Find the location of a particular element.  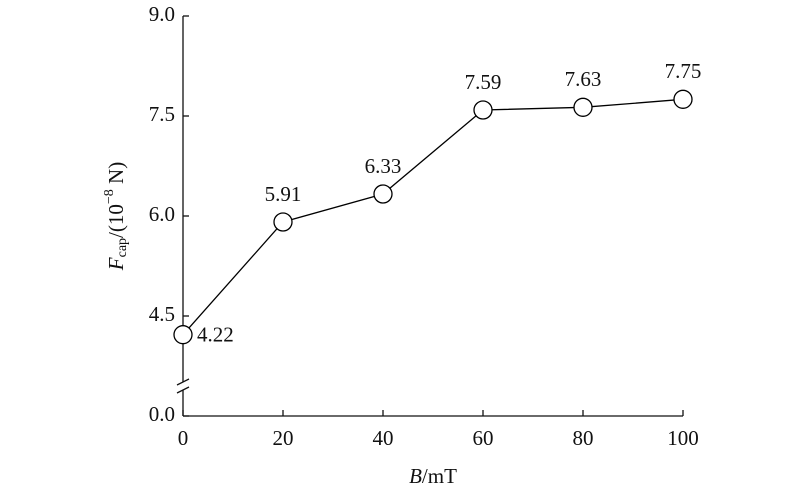

x-tick-label: 60 is located at coordinates (483, 438).